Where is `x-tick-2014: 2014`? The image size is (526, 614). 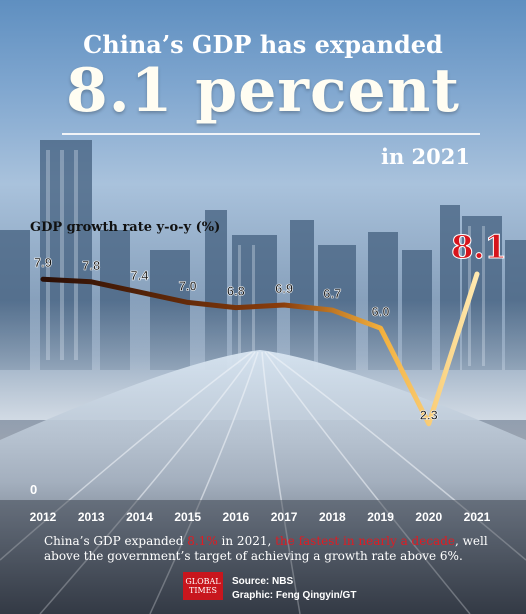
x-tick-2014: 2014 is located at coordinates (139, 517).